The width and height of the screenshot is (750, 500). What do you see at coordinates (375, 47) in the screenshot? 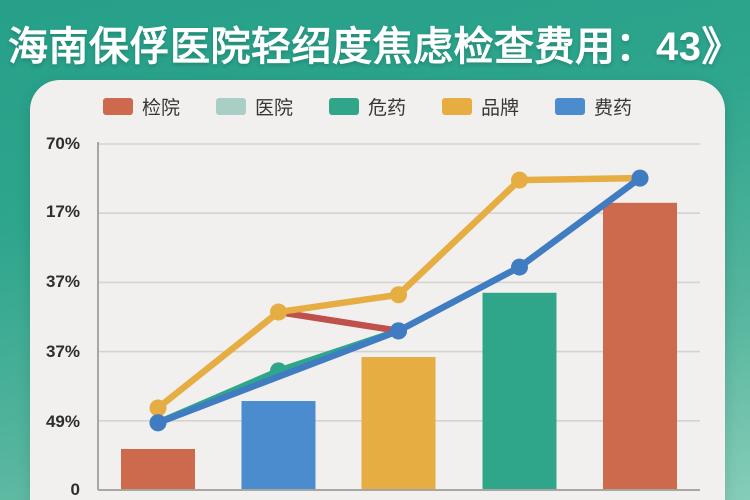
I see `page-title: 海南保俘医院轻绍度焦虑检查费用：43》` at bounding box center [375, 47].